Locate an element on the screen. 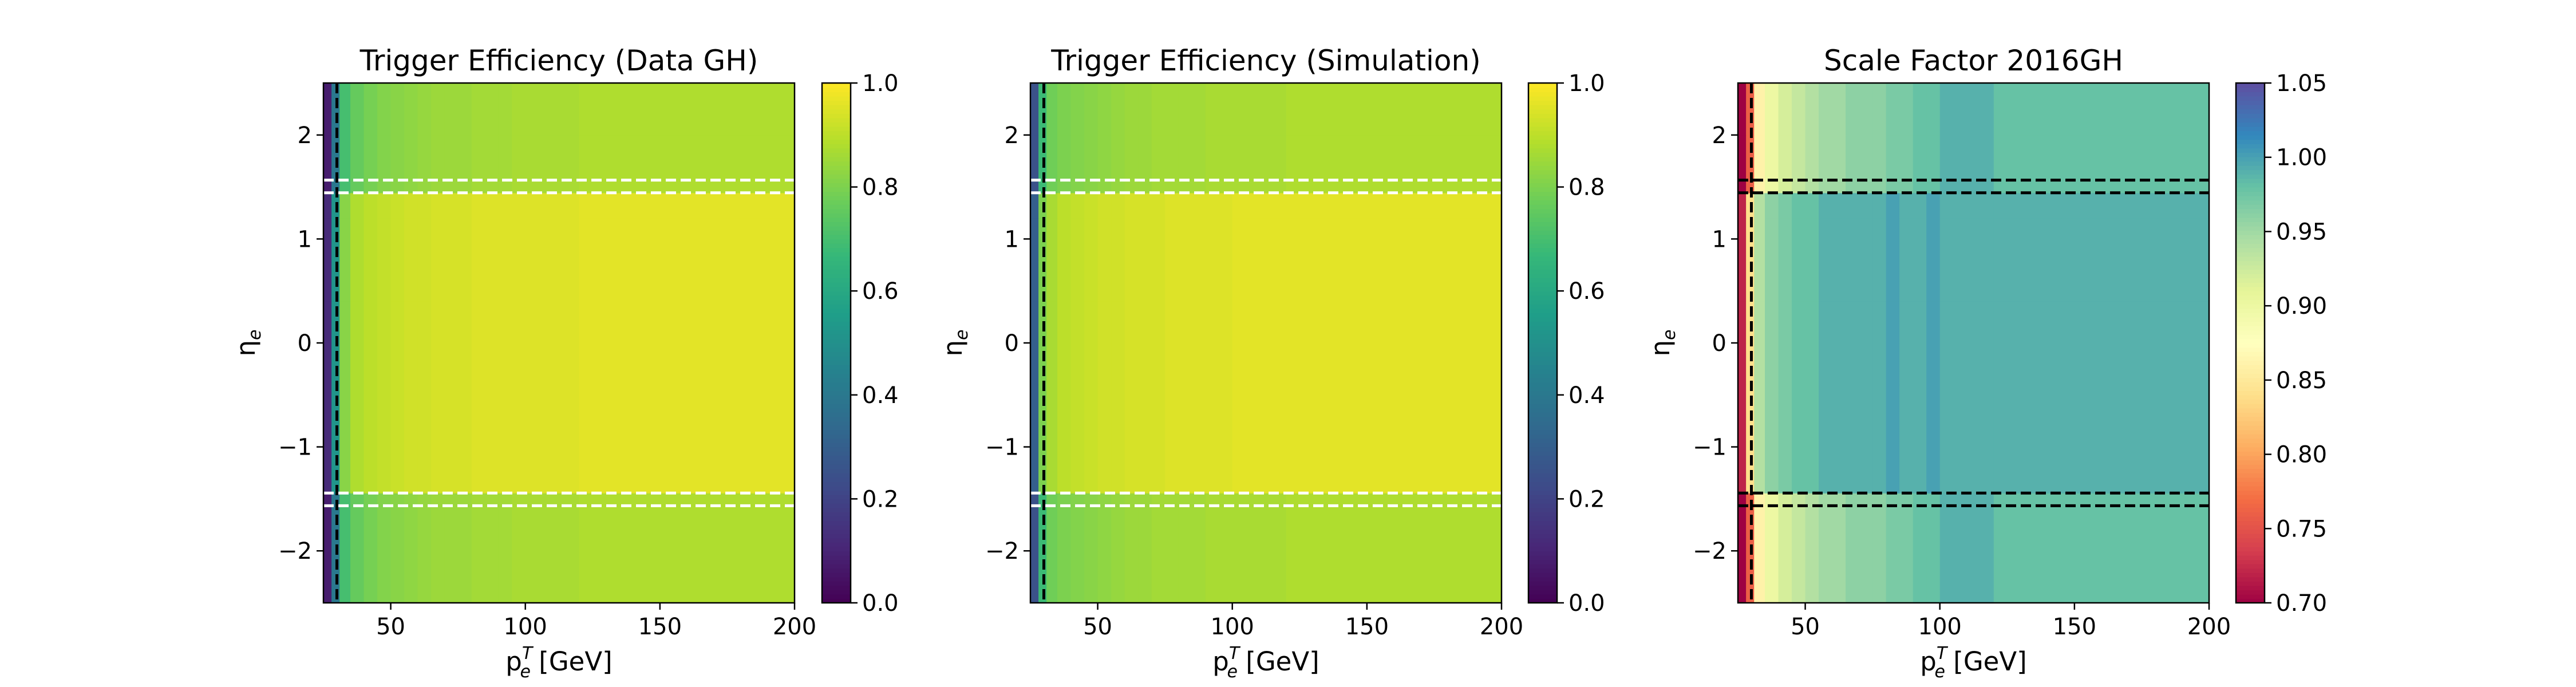  heatmap-cells is located at coordinates (559, 343).